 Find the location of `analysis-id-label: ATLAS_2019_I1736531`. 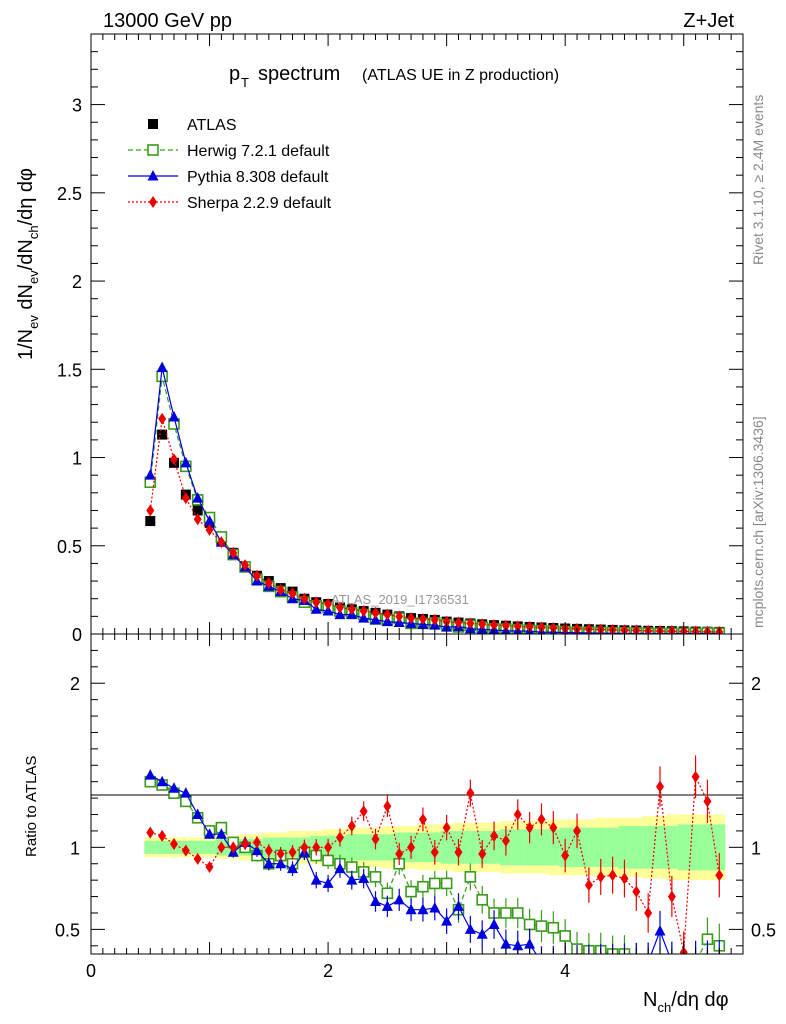

analysis-id-label: ATLAS_2019_I1736531 is located at coordinates (400, 599).